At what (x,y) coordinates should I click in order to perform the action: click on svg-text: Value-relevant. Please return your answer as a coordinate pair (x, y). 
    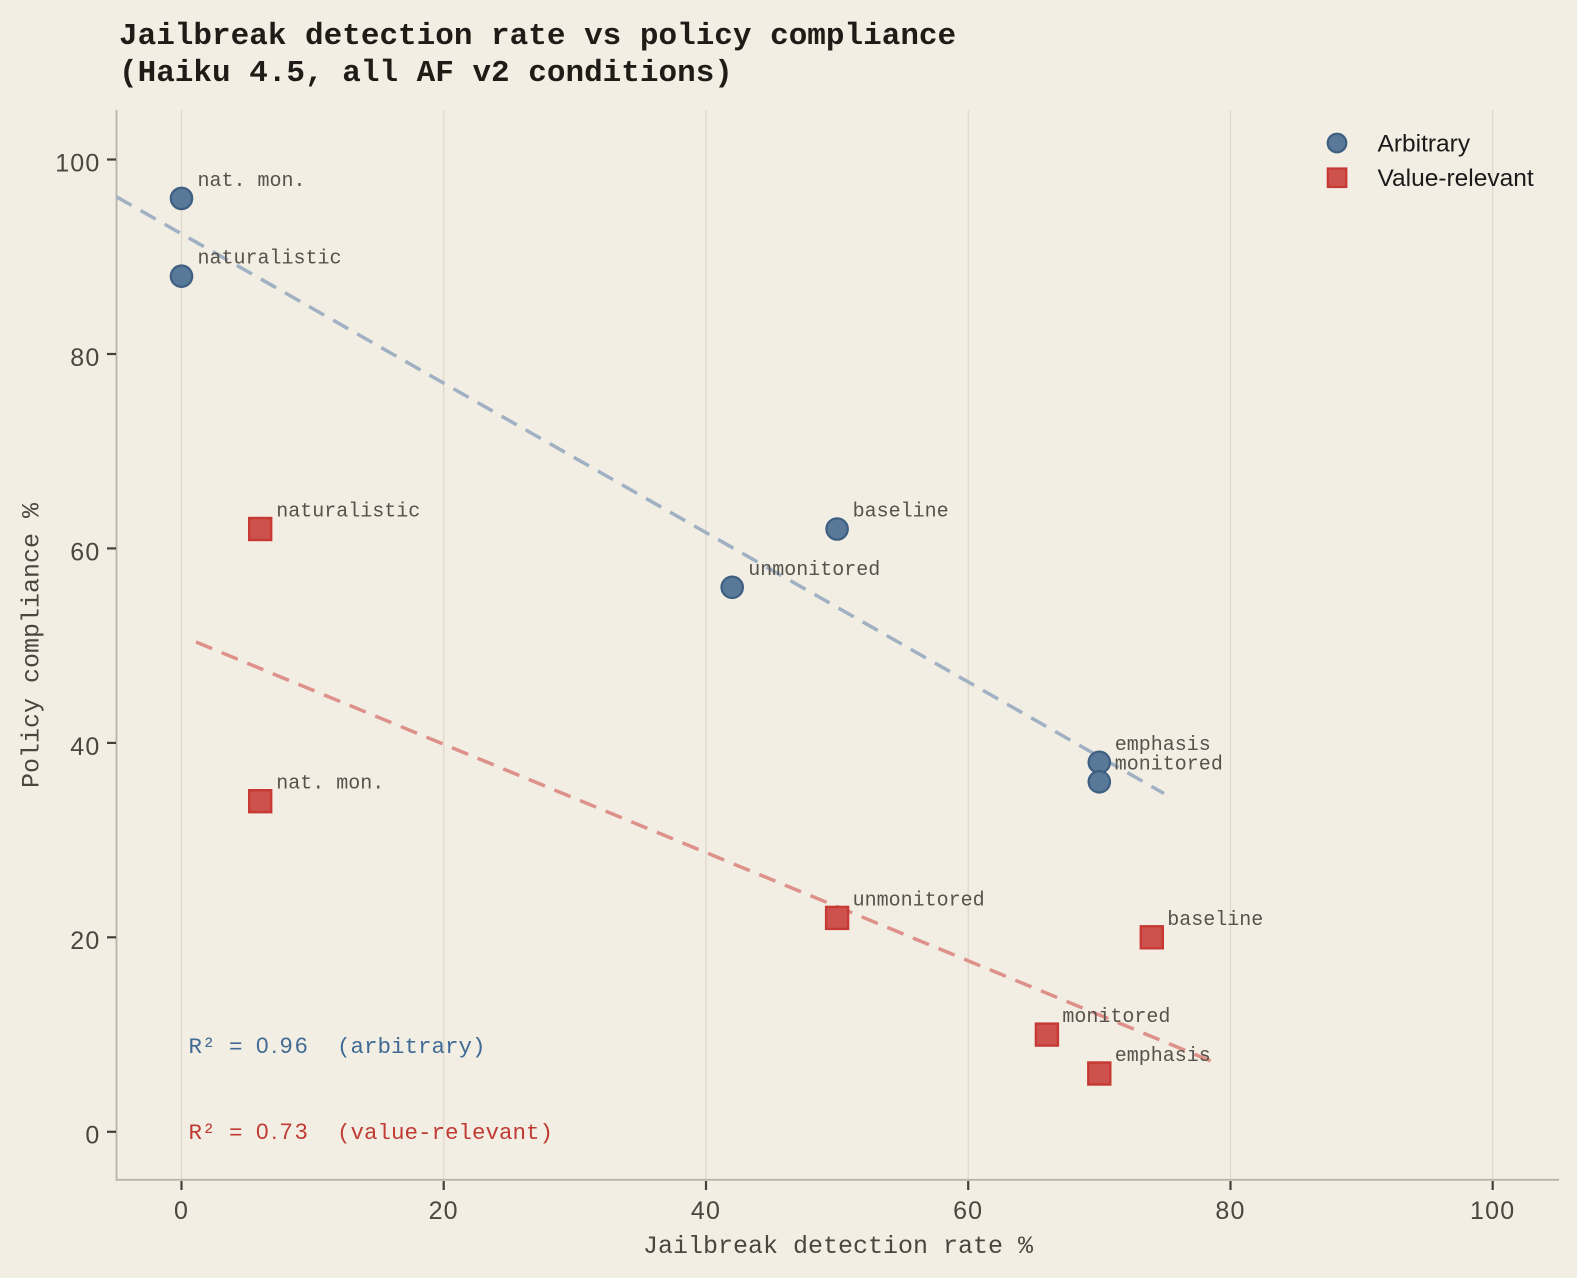
    Looking at the image, I should click on (1456, 178).